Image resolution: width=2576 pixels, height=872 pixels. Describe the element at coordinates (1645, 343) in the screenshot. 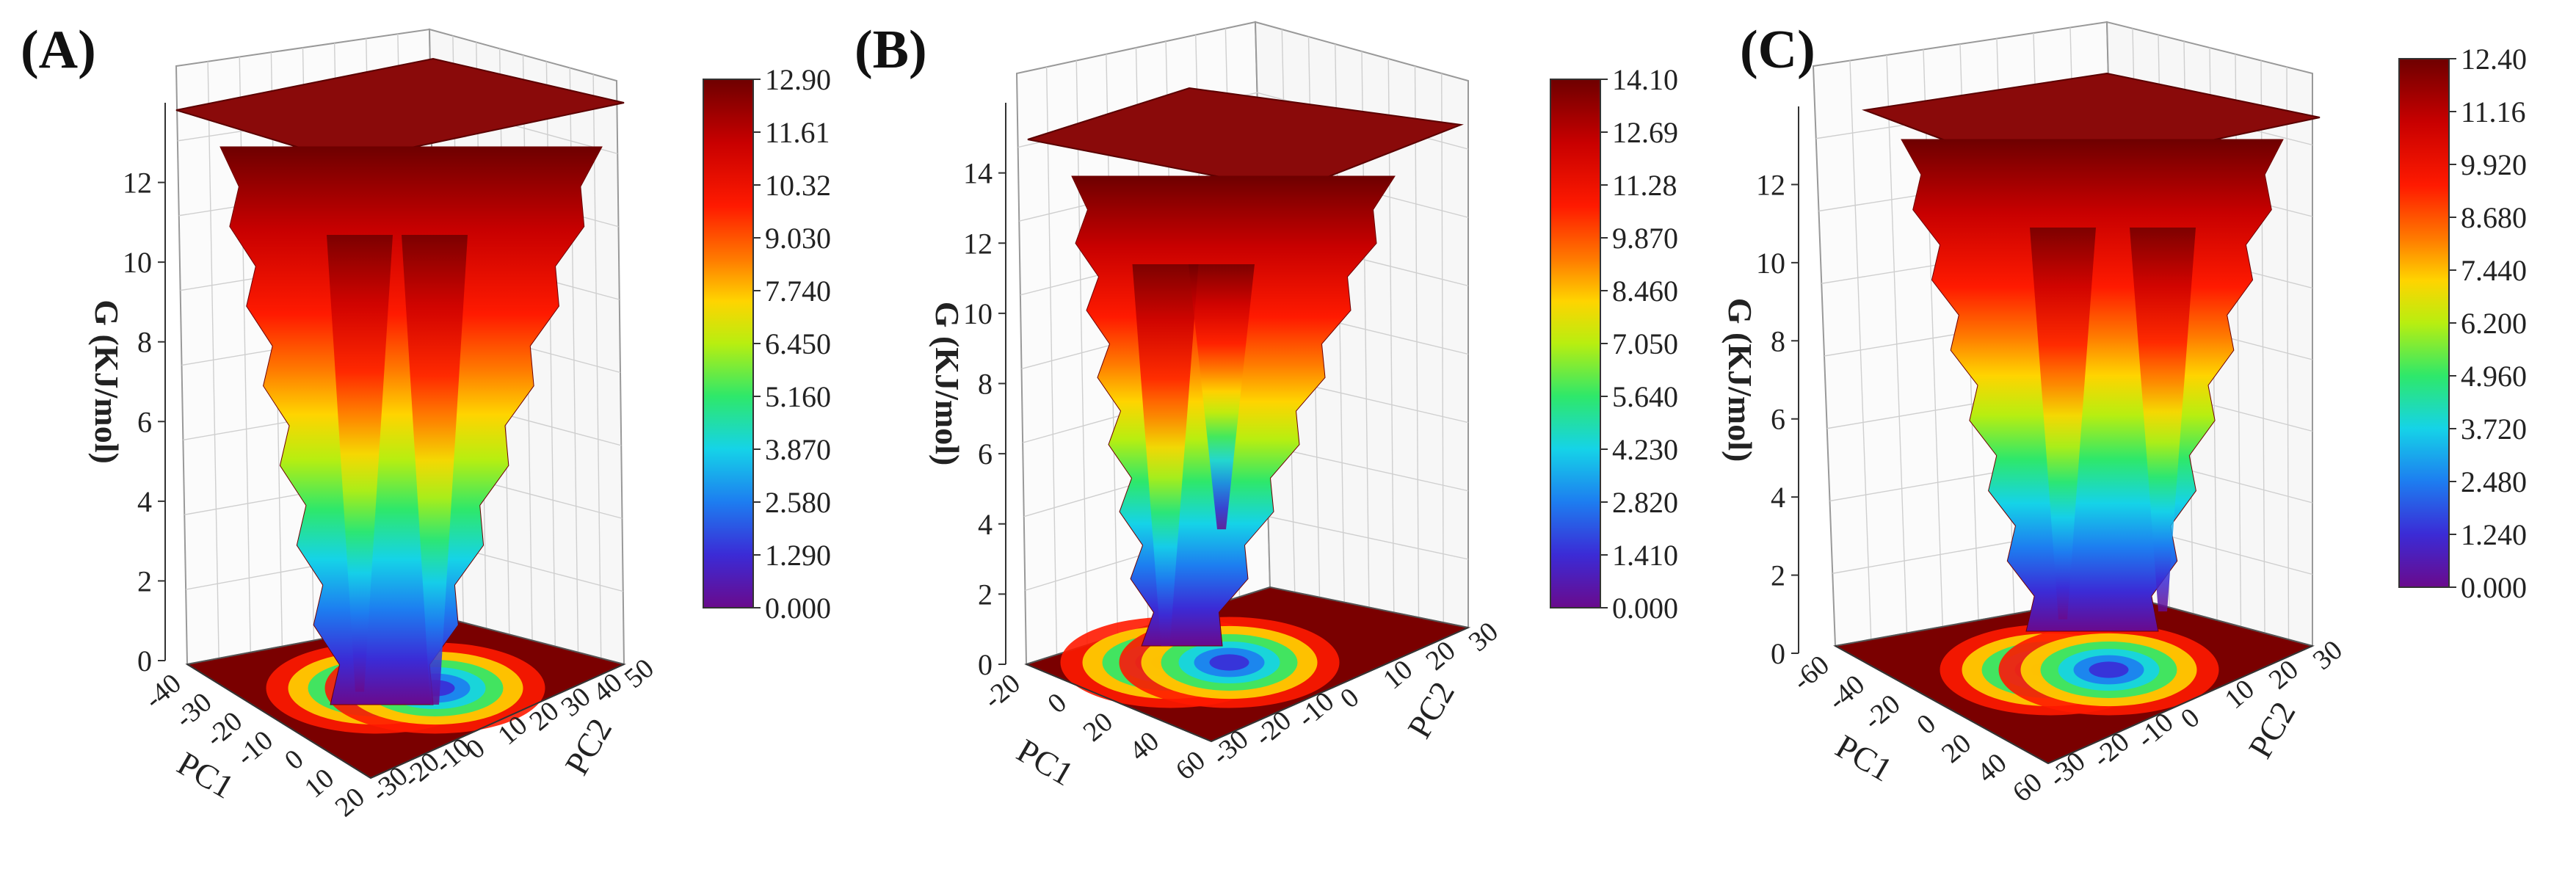

I see `colorbar-tick-label: 7.050` at that location.